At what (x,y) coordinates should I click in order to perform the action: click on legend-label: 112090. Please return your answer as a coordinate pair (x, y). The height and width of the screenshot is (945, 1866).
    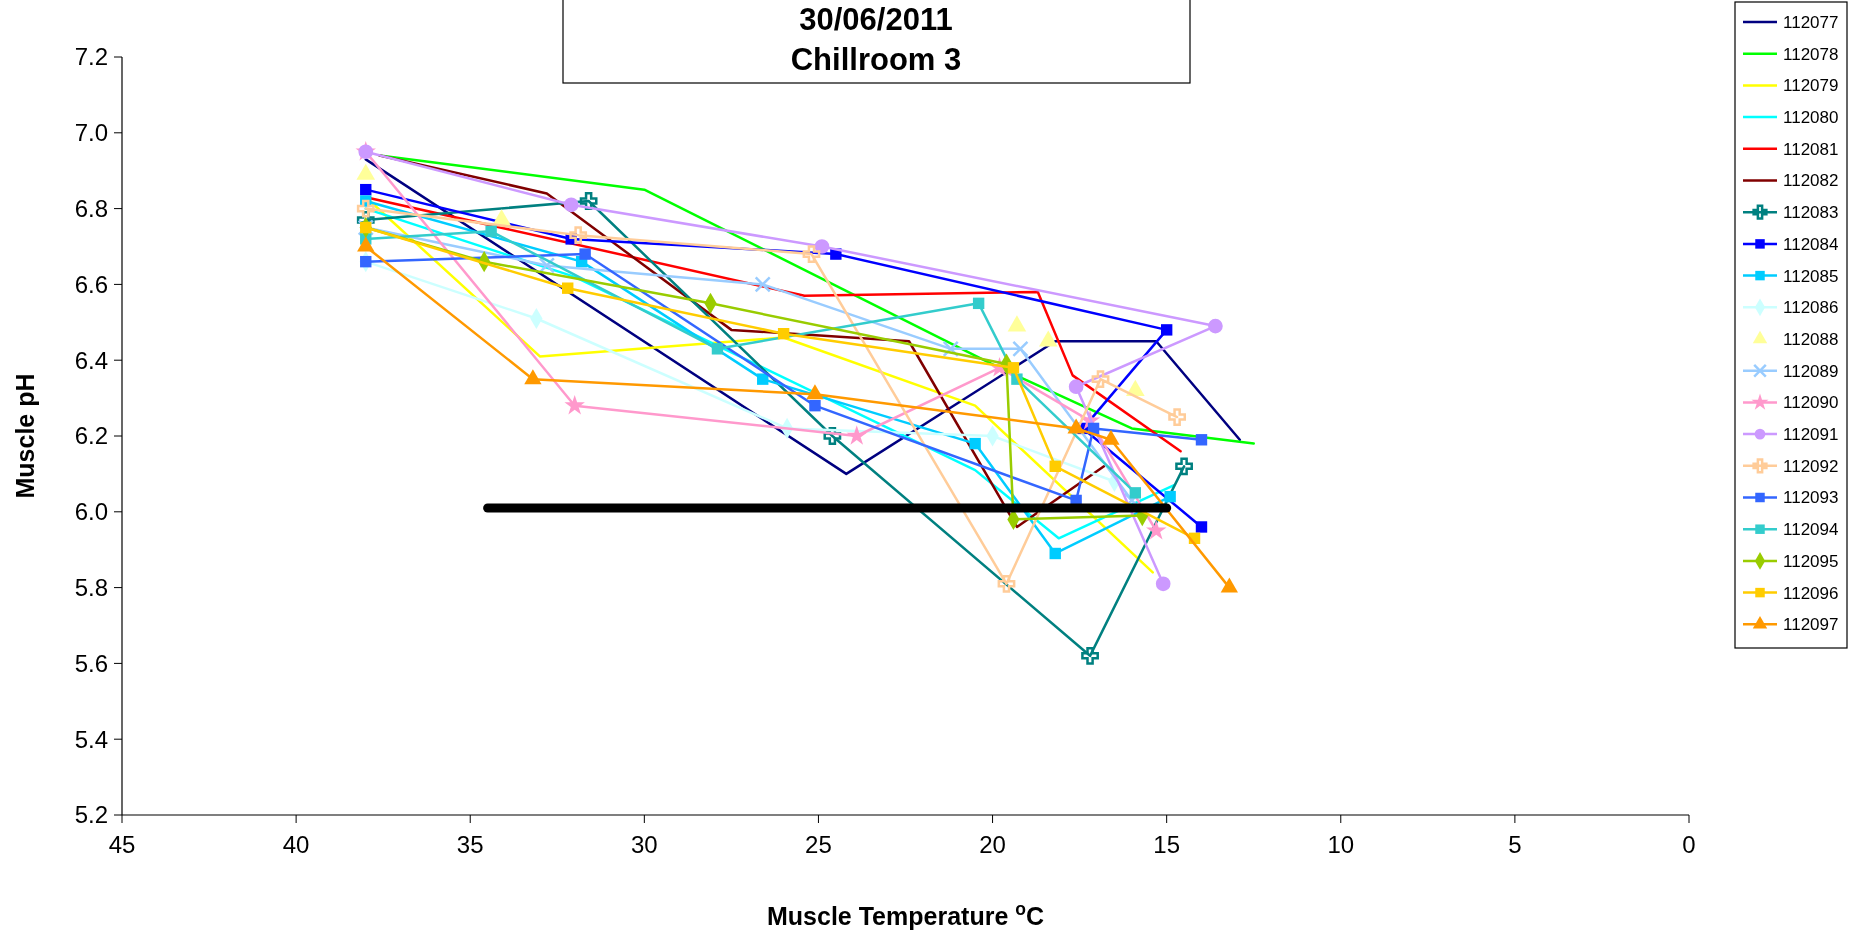
    Looking at the image, I should click on (1811, 403).